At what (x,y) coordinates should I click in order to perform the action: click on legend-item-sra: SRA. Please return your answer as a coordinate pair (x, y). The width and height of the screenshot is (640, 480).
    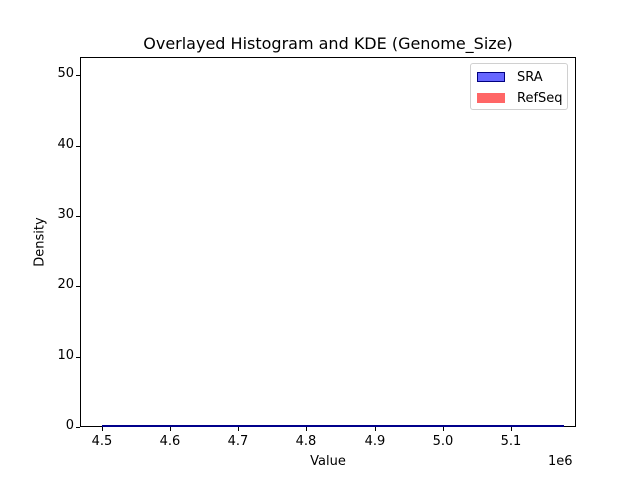
    Looking at the image, I should click on (510, 77).